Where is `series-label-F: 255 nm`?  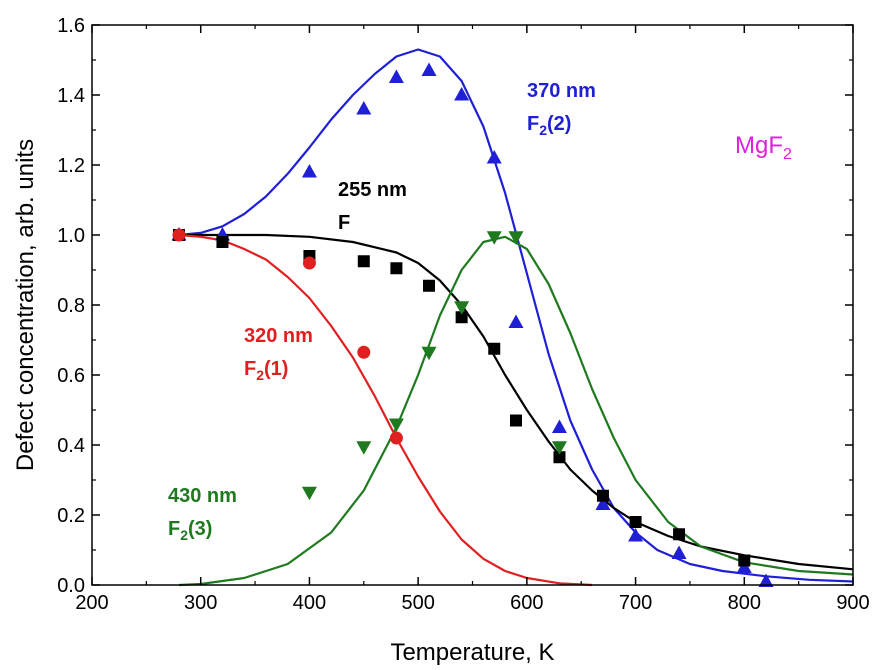 series-label-F: 255 nm is located at coordinates (372, 190).